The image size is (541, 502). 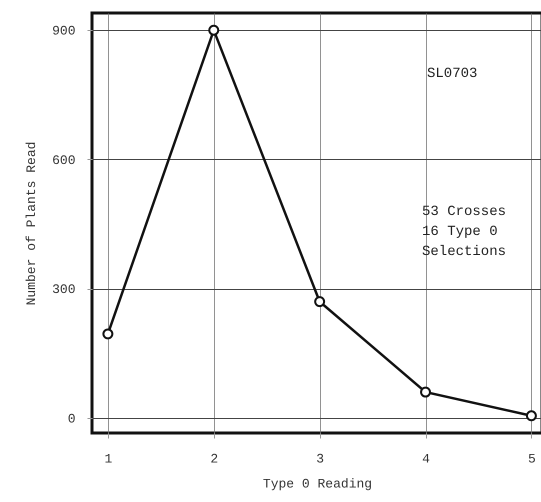 I want to click on annotation: SL0703, so click(x=452, y=74).